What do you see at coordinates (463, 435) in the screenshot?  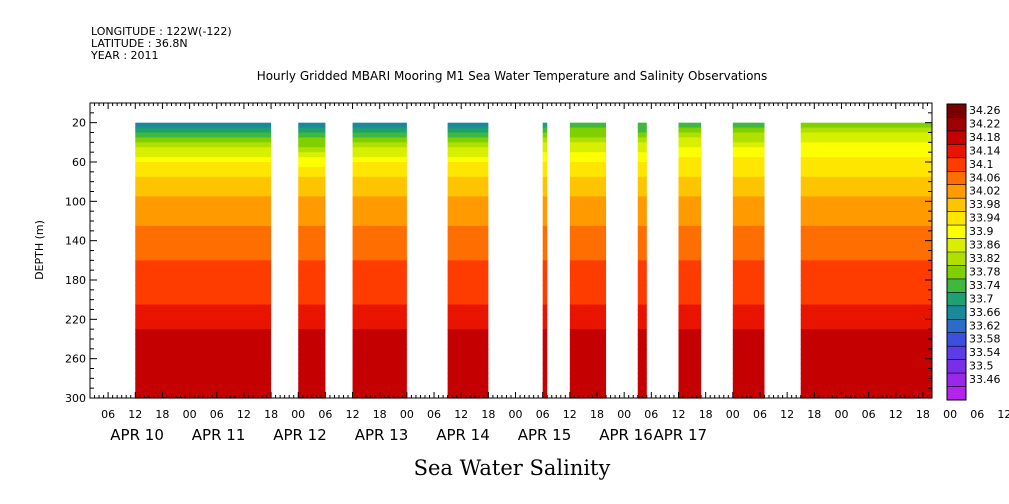 I see `x-date-label: APR 14` at bounding box center [463, 435].